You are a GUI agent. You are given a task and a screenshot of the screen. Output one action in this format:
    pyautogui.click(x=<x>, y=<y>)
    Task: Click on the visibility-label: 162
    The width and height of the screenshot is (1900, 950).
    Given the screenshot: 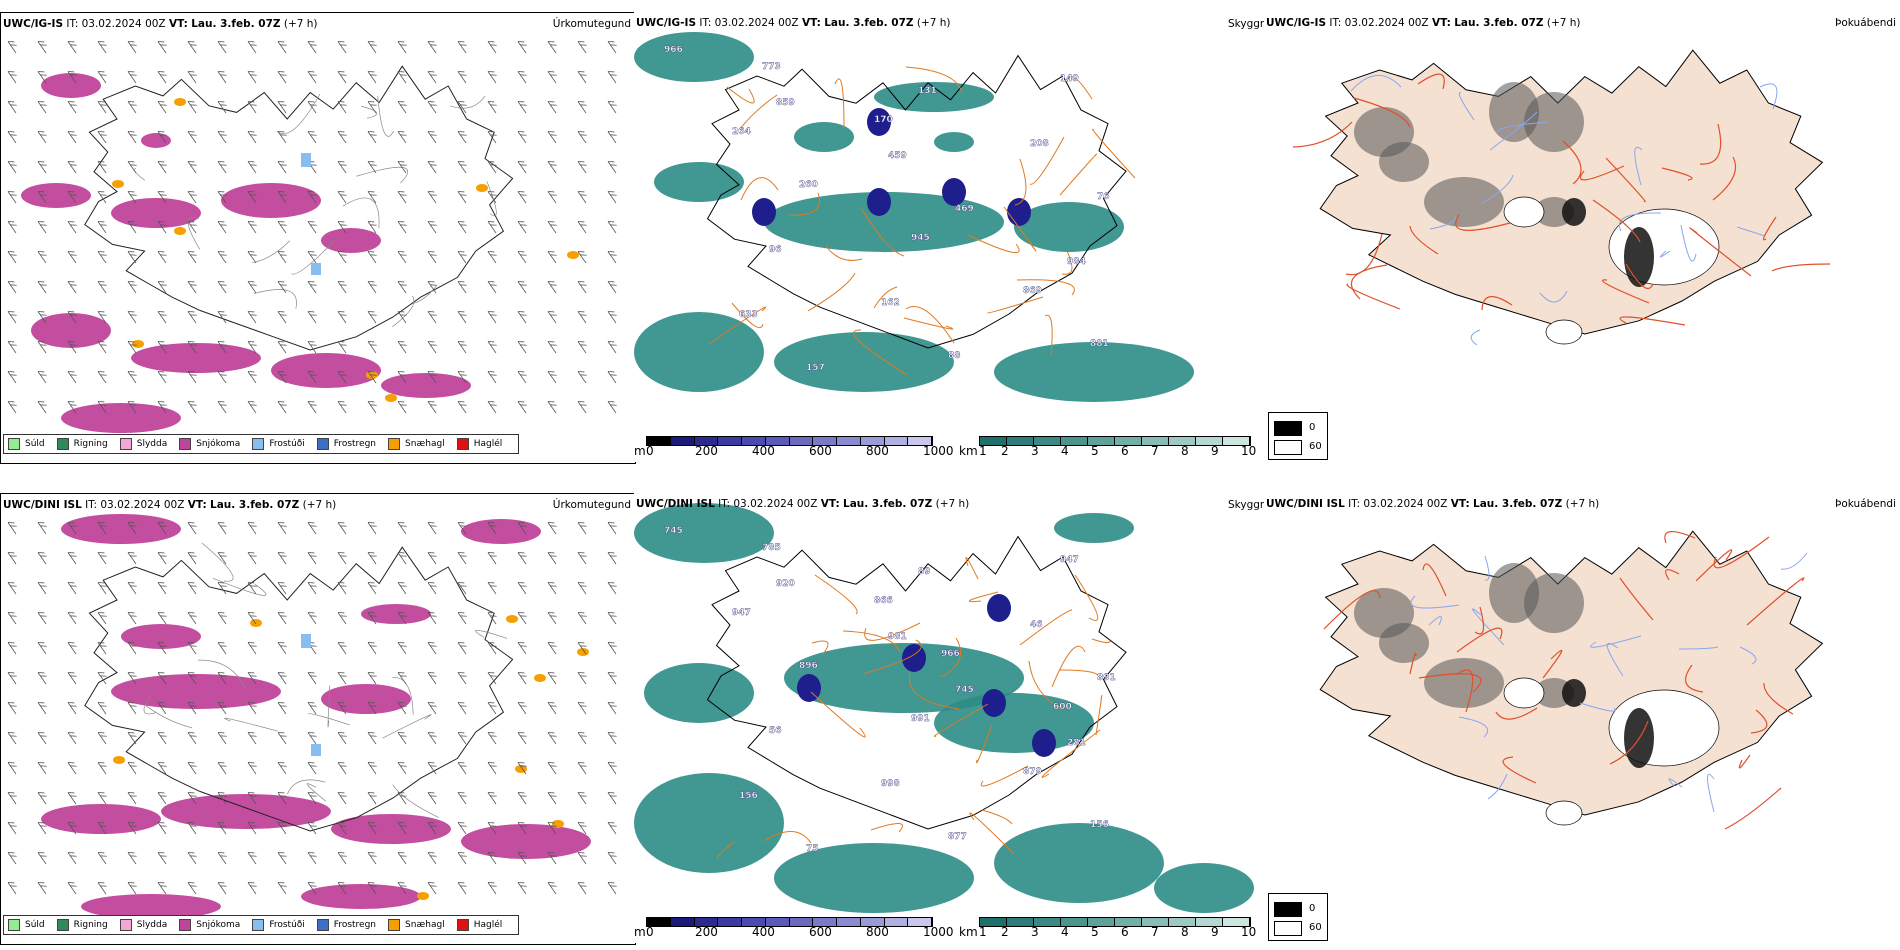 What is the action you would take?
    pyautogui.click(x=890, y=303)
    